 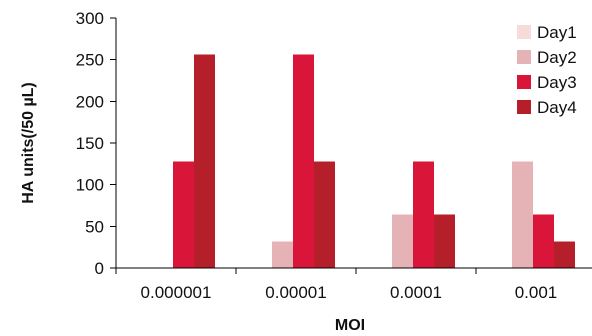 I want to click on y-tick-label: 50, so click(x=94, y=226).